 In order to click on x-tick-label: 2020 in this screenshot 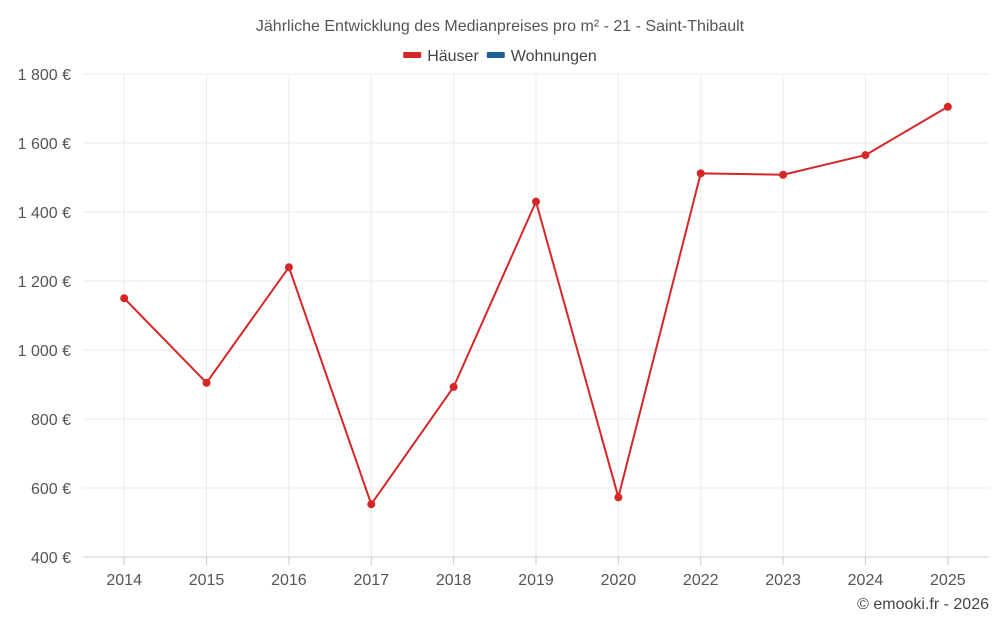, I will do `click(619, 580)`.